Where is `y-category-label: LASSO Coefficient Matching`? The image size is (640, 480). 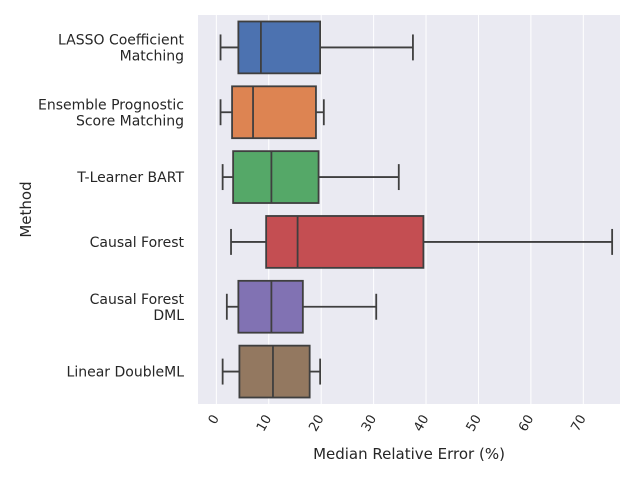
y-category-label: LASSO Coefficient Matching is located at coordinates (121, 48).